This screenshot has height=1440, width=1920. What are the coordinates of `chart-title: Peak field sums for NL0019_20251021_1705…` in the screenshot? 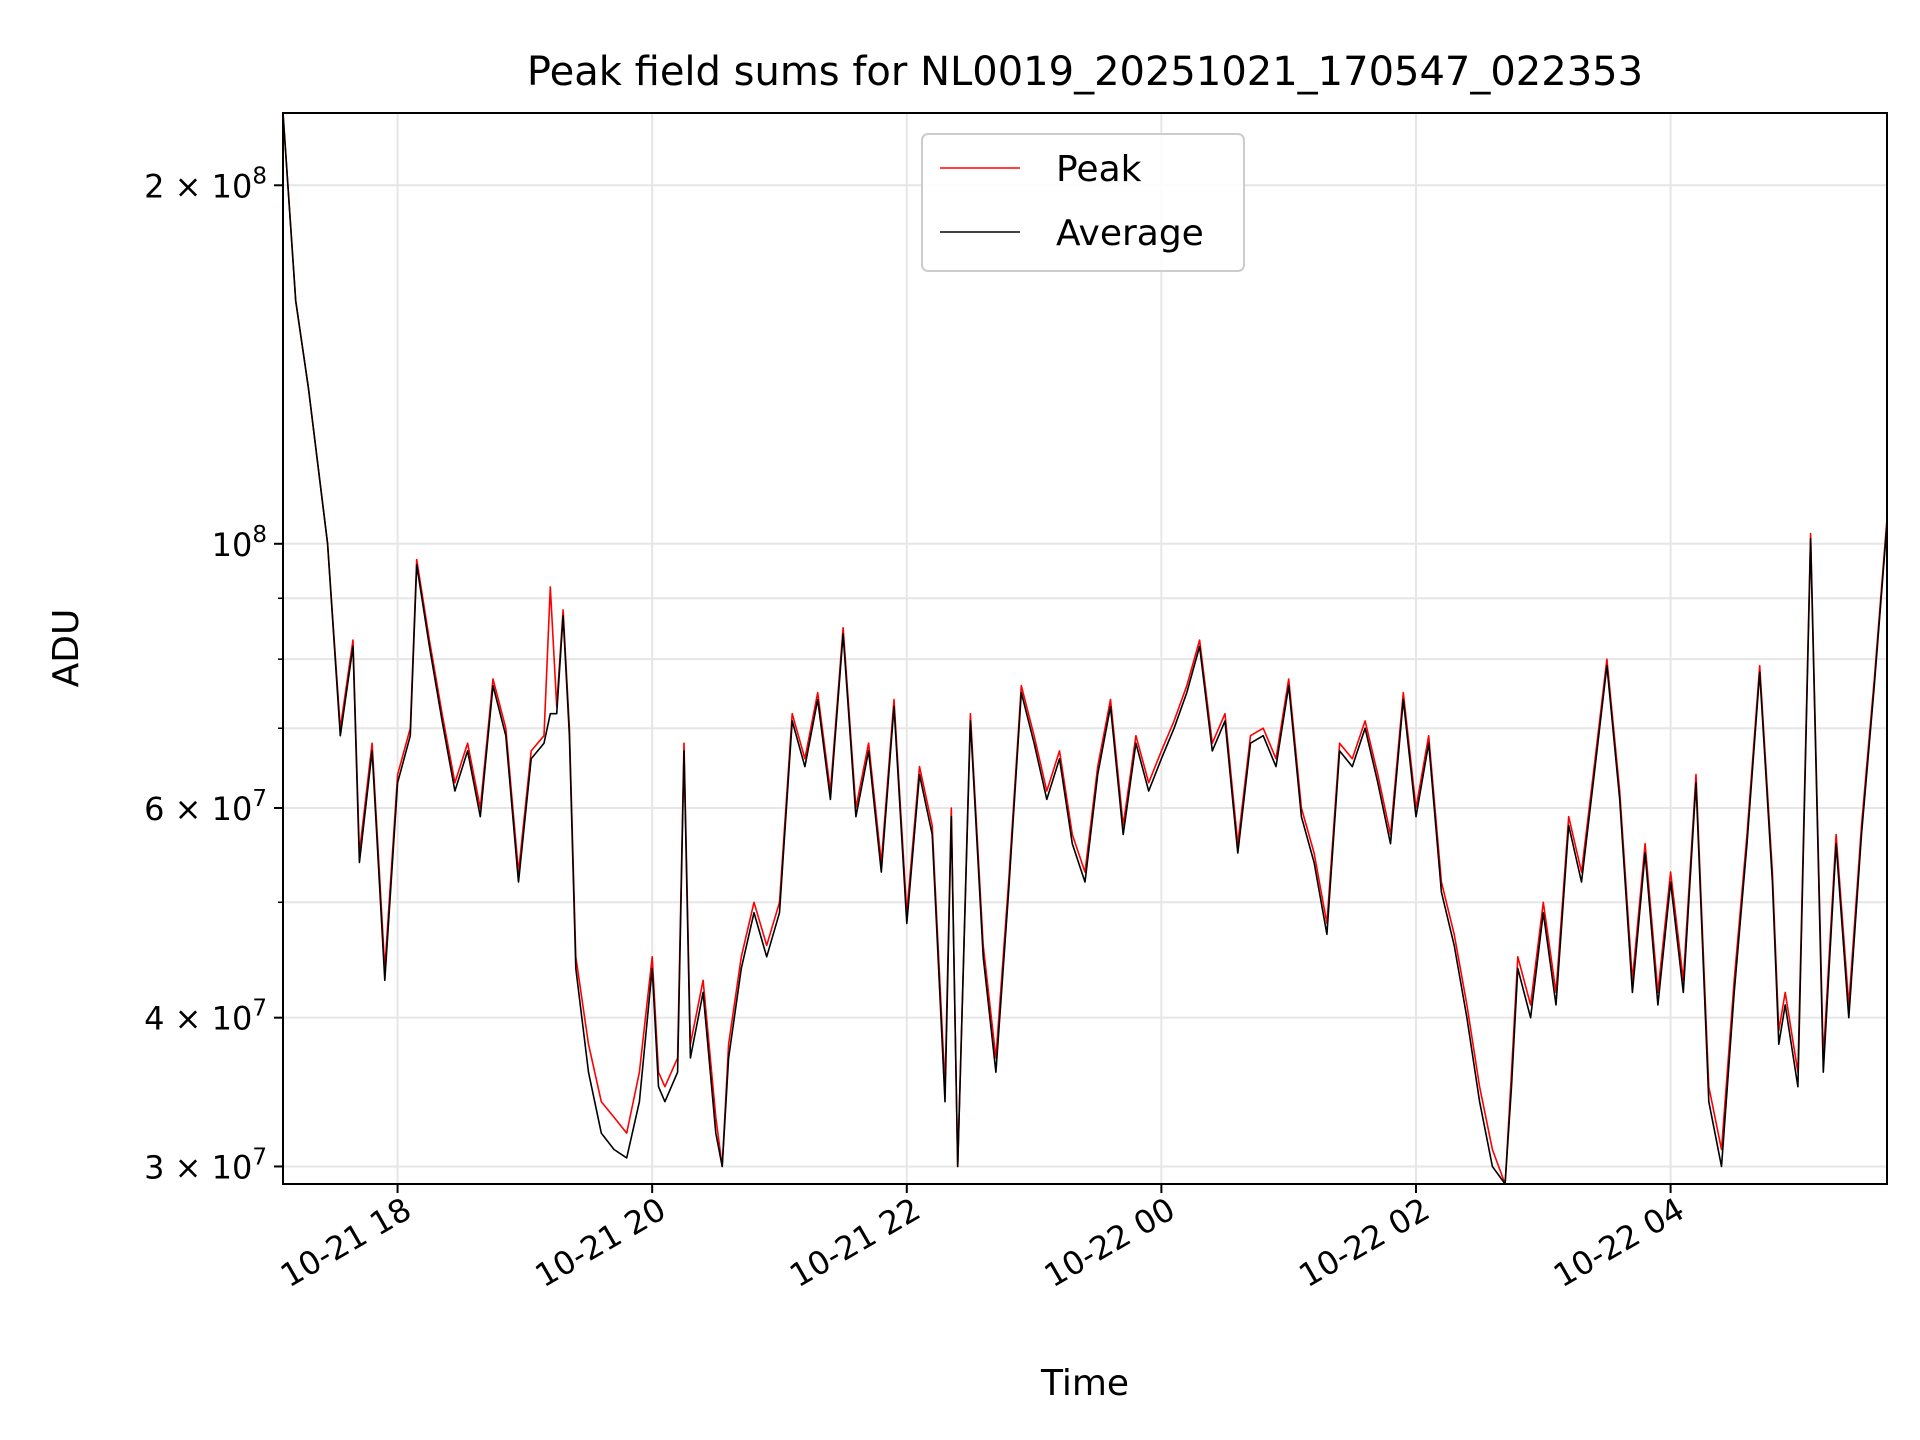 It's located at (1085, 72).